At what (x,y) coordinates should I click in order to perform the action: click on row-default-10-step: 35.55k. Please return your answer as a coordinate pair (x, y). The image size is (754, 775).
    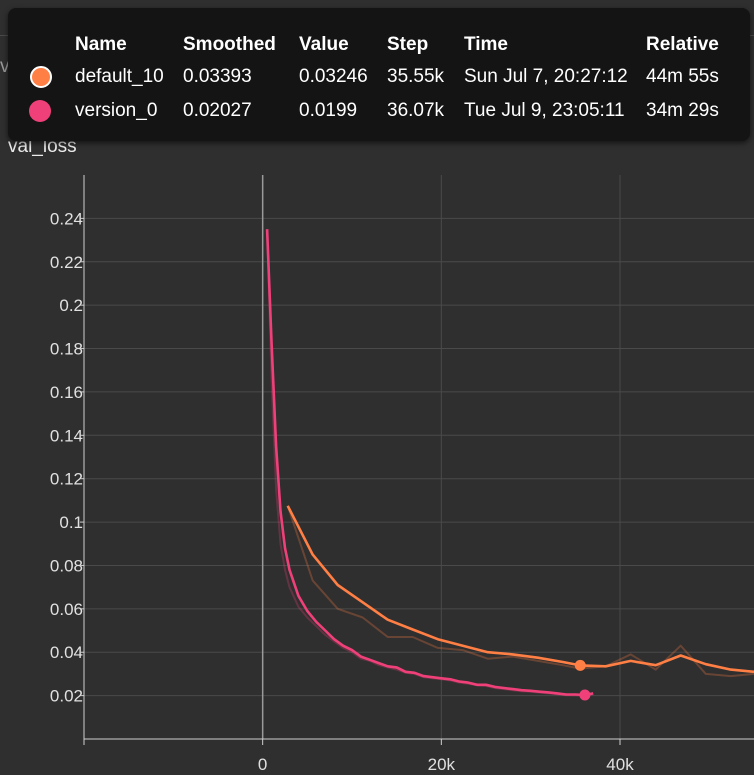
    Looking at the image, I should click on (416, 76).